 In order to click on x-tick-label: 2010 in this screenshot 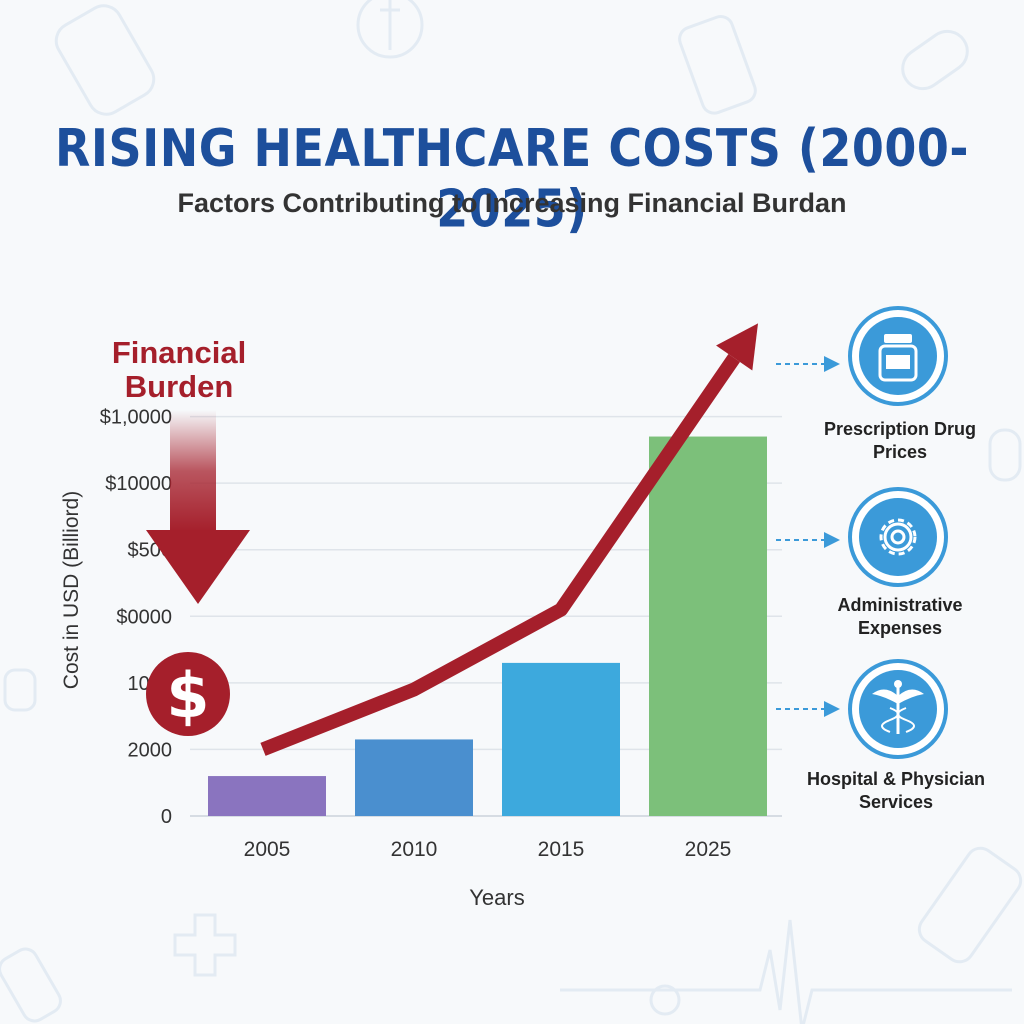, I will do `click(414, 849)`.